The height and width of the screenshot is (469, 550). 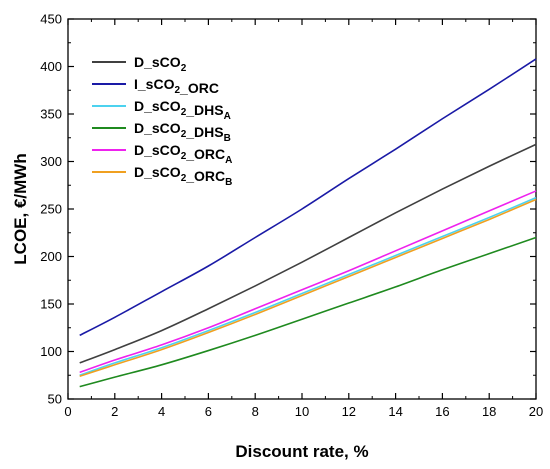 What do you see at coordinates (442, 411) in the screenshot?
I see `x-tick-label: 16` at bounding box center [442, 411].